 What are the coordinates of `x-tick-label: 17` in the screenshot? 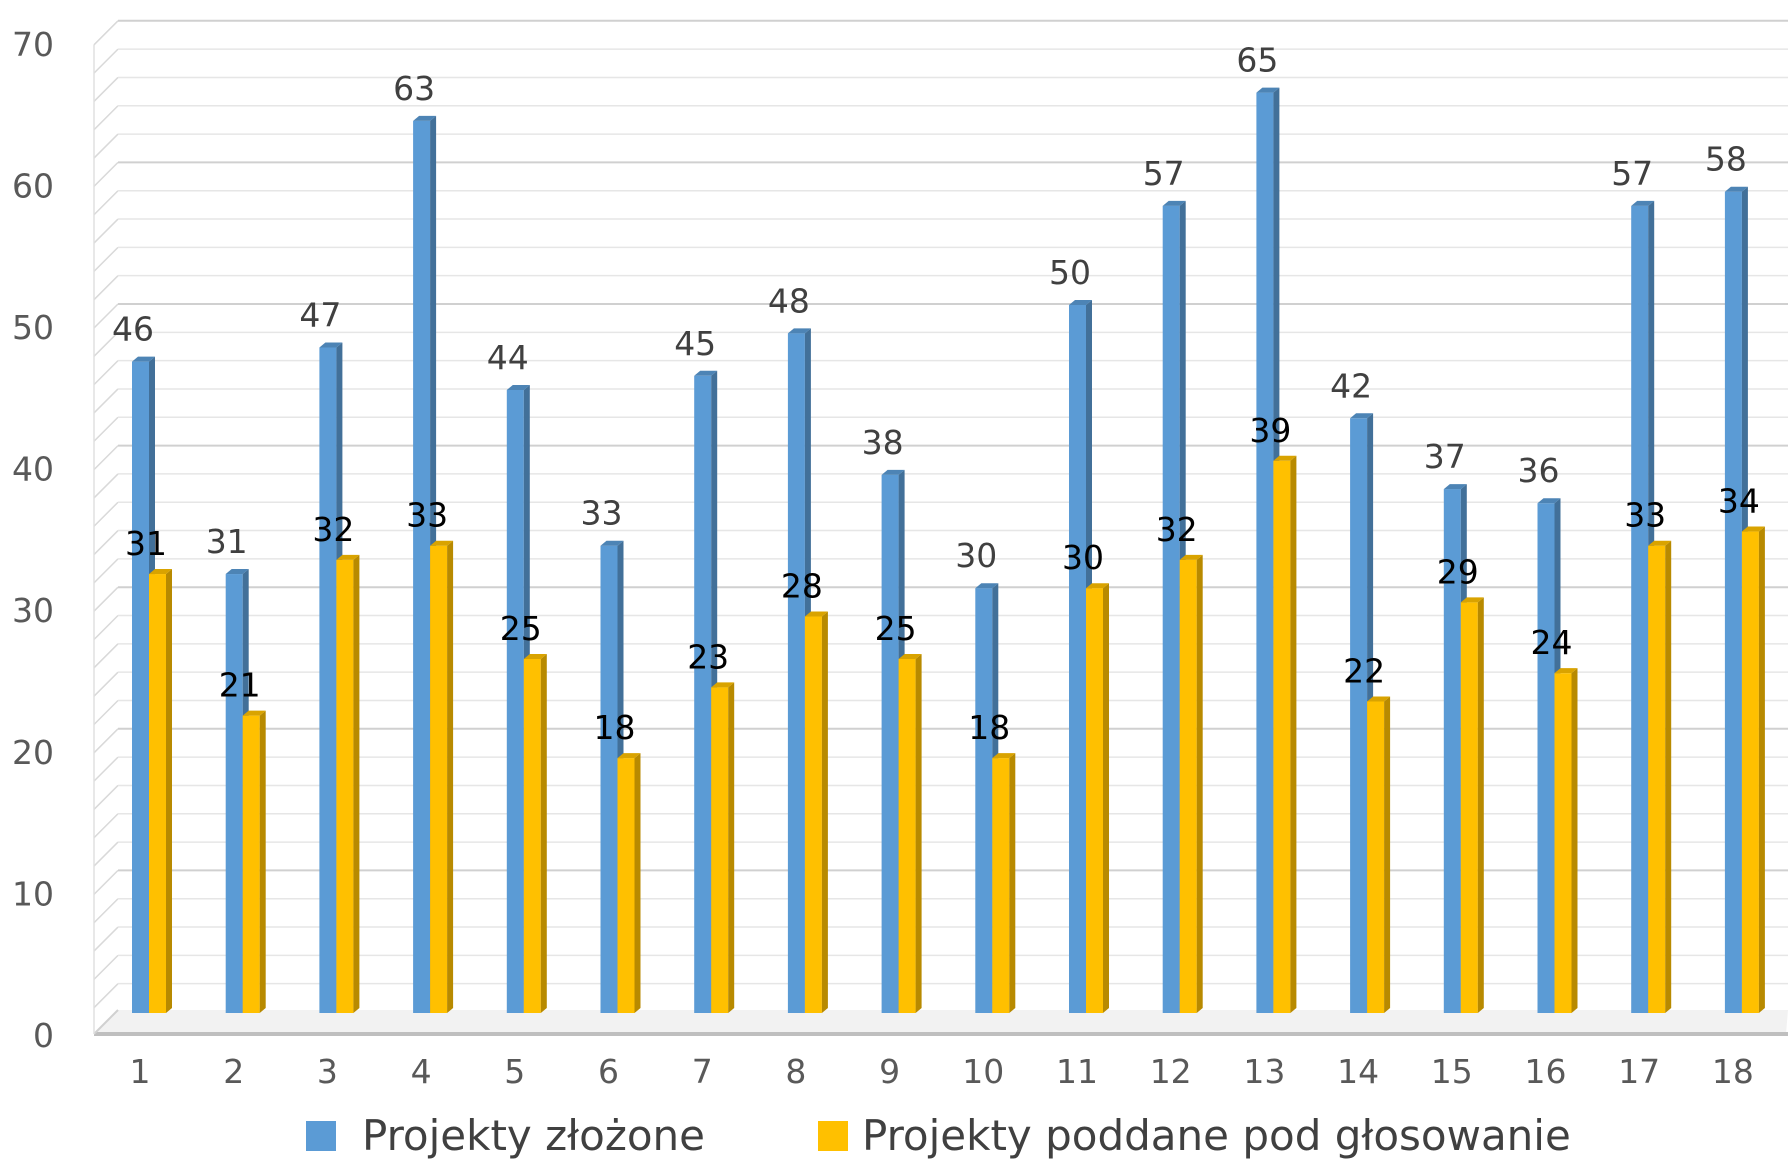 It's located at (1639, 1071).